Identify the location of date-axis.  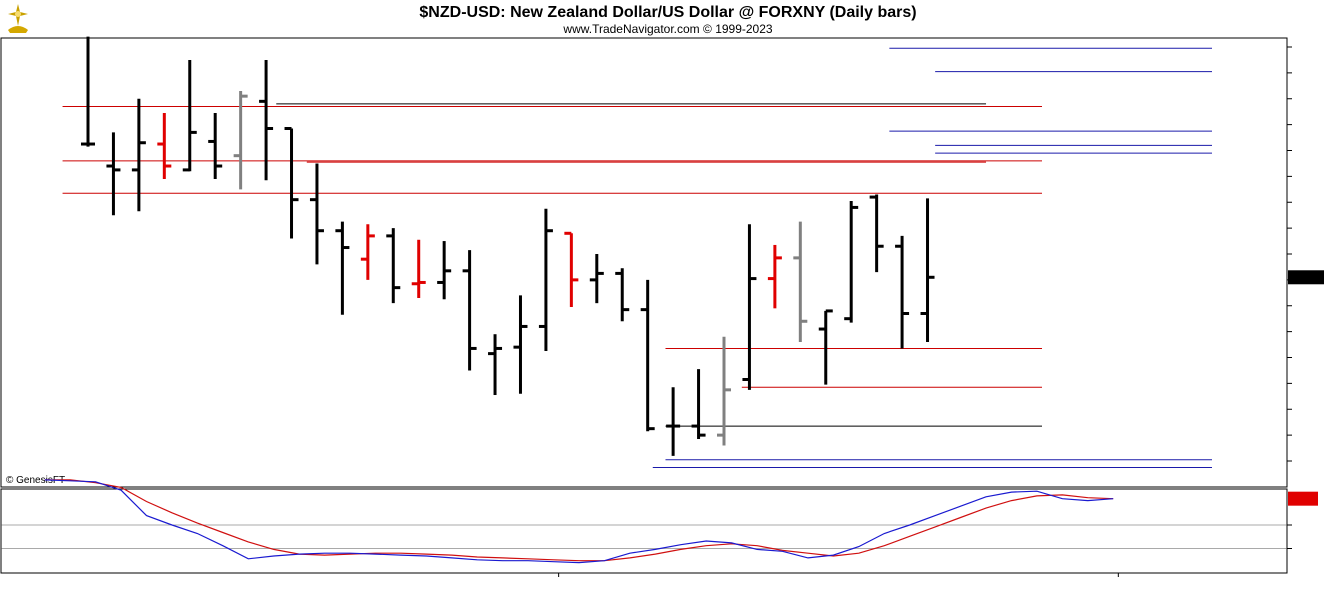
(838, 575).